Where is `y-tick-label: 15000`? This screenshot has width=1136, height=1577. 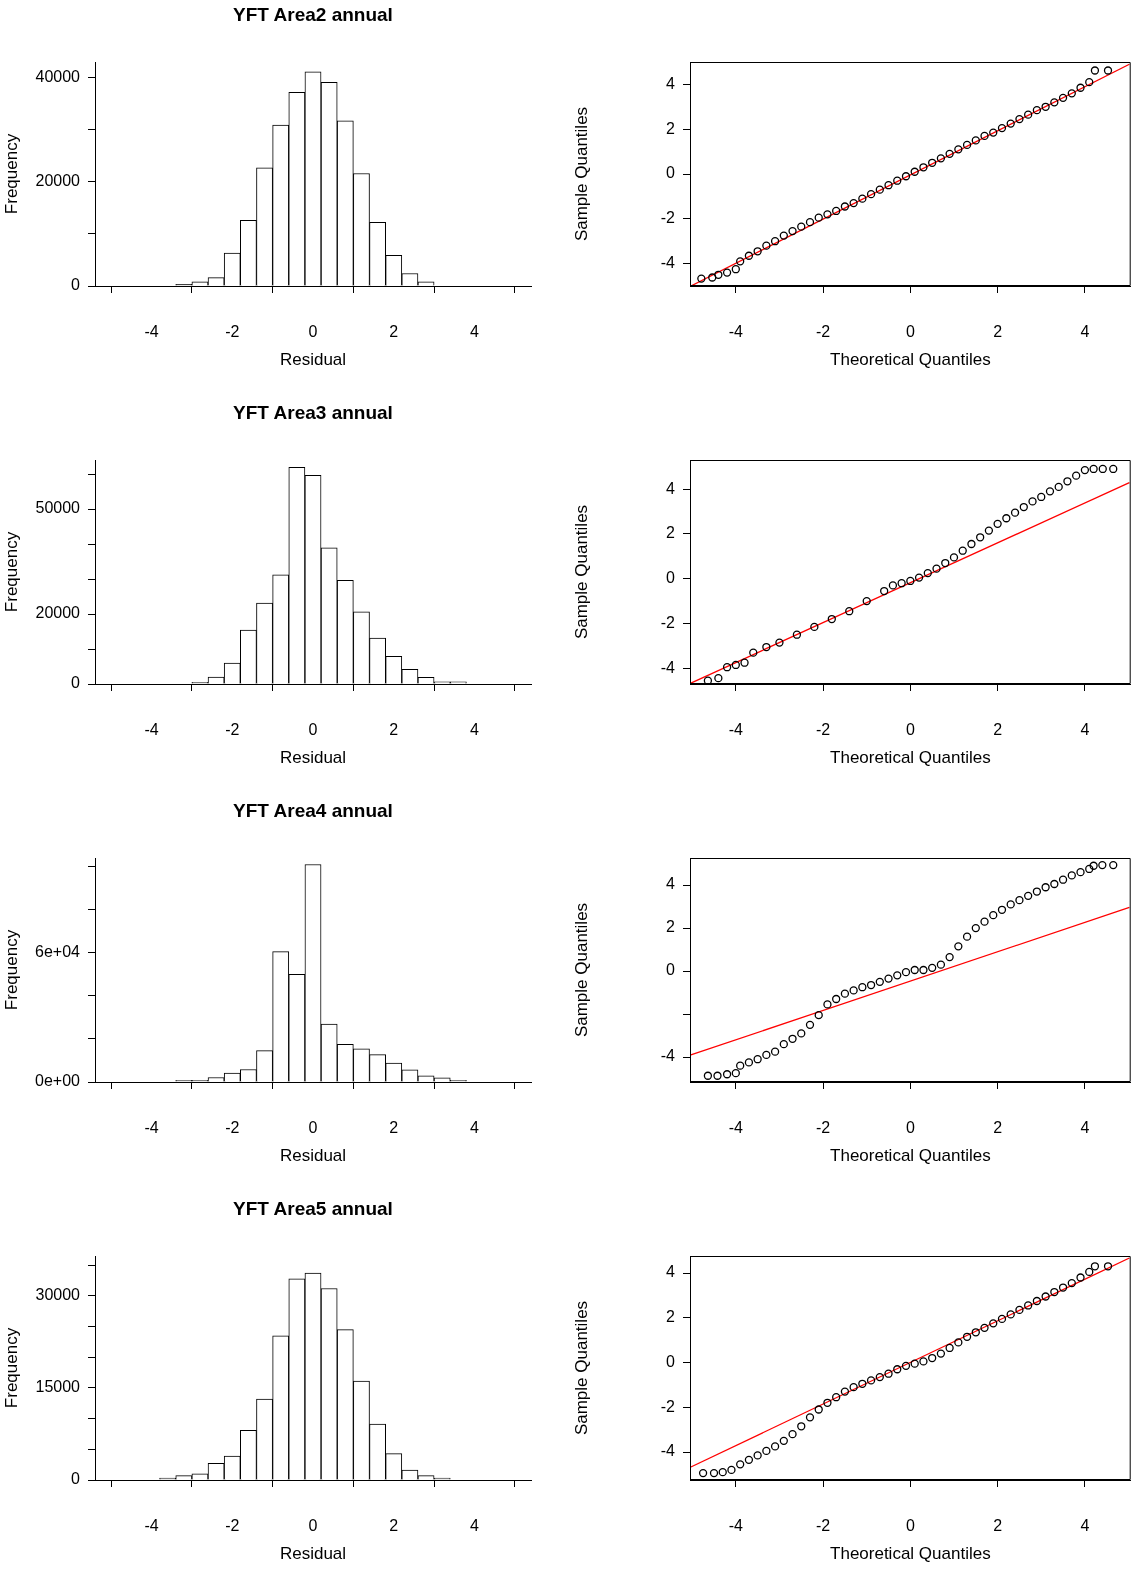 y-tick-label: 15000 is located at coordinates (58, 1387).